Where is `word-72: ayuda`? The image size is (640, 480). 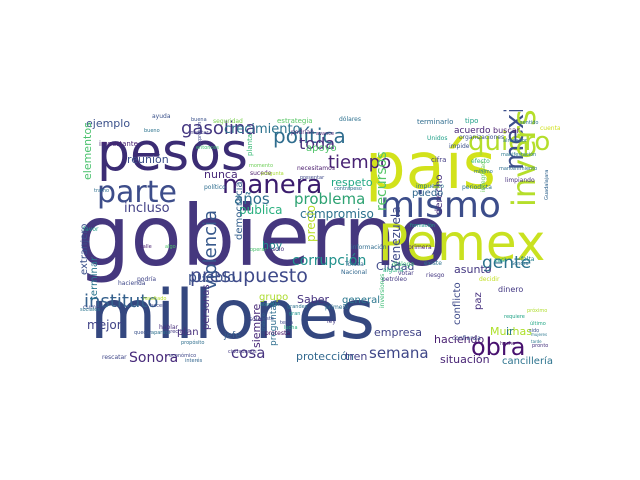
word-72: ayuda is located at coordinates (161, 116).